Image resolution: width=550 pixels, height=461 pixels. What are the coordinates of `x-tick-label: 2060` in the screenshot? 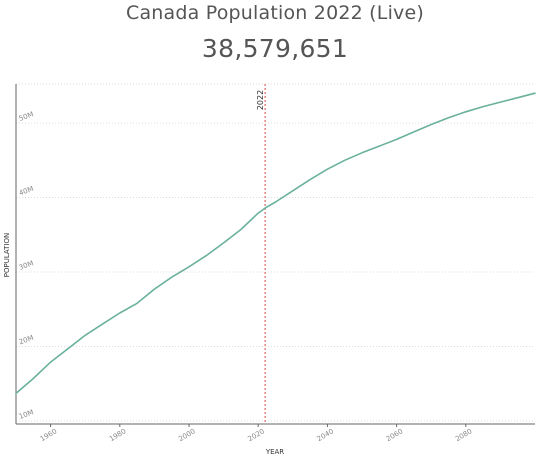 It's located at (394, 435).